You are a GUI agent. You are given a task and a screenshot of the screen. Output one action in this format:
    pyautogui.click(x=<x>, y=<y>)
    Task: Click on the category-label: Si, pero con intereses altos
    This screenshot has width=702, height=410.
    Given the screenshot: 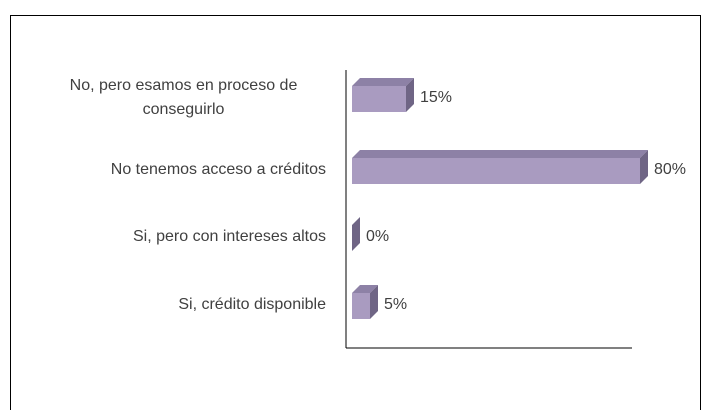 What is the action you would take?
    pyautogui.click(x=181, y=237)
    